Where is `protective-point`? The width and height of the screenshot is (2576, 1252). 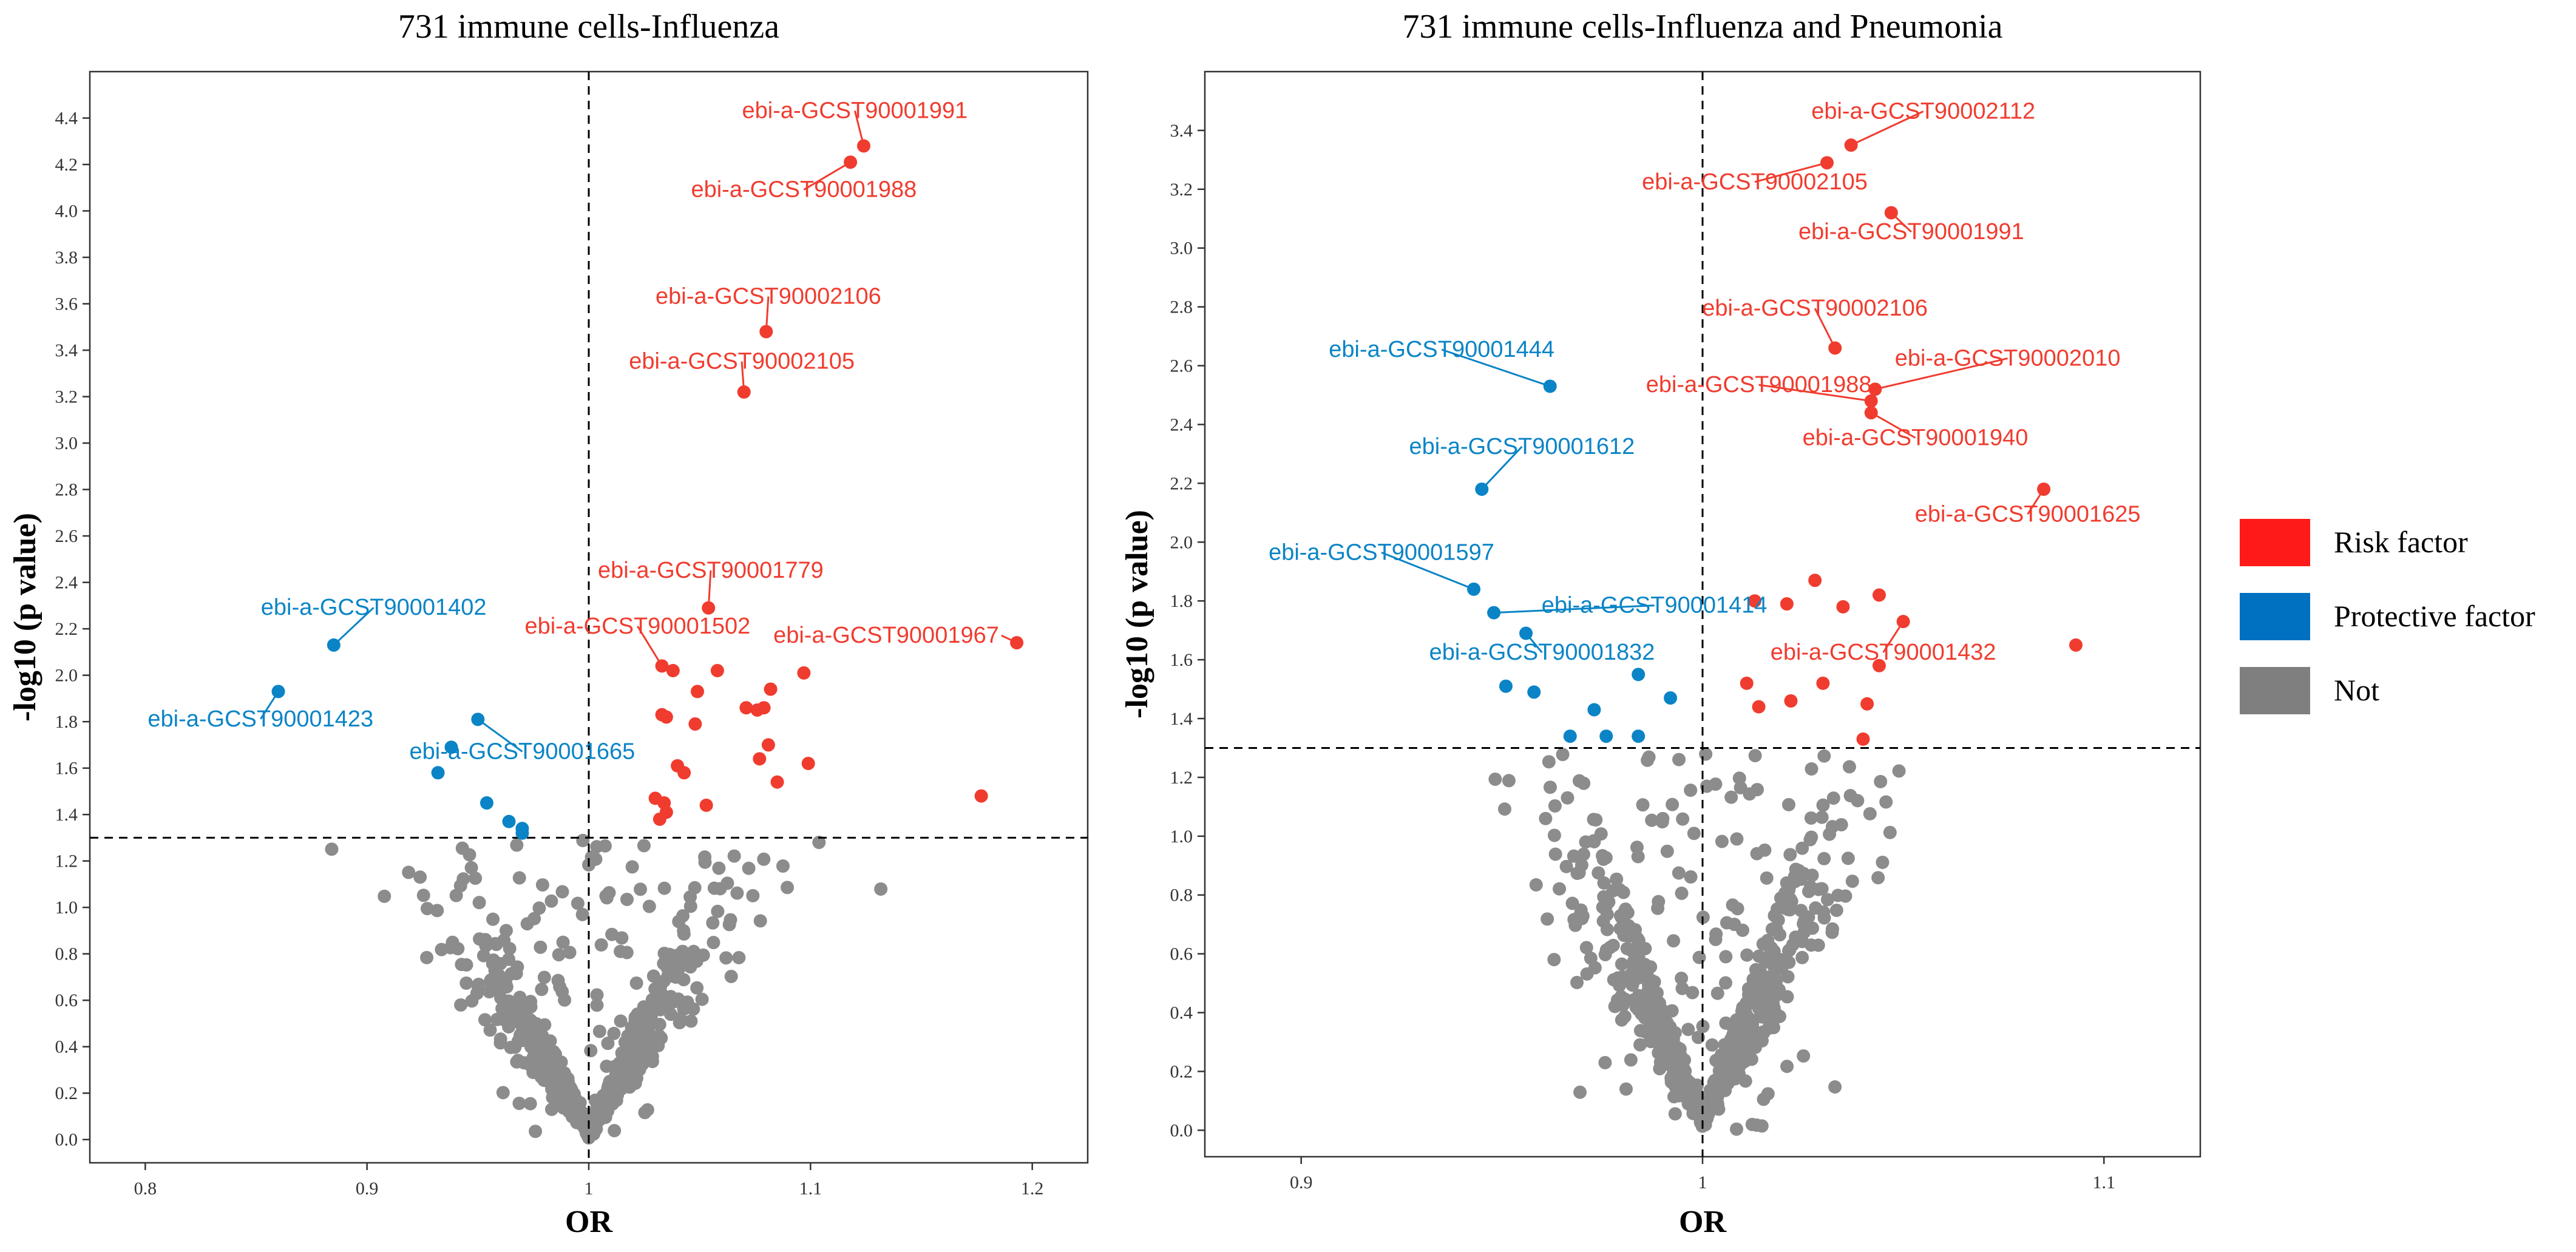
protective-point is located at coordinates (1570, 736).